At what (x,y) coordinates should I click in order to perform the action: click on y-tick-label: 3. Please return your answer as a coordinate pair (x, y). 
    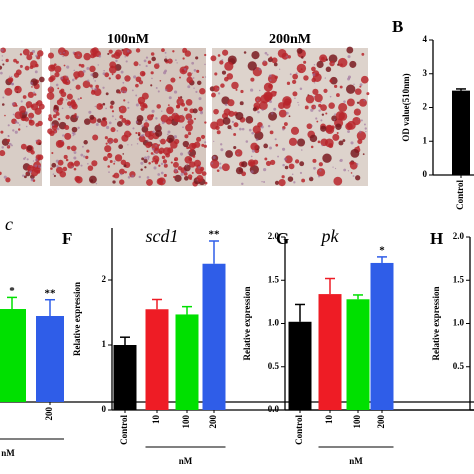
    Looking at the image, I should click on (425, 73).